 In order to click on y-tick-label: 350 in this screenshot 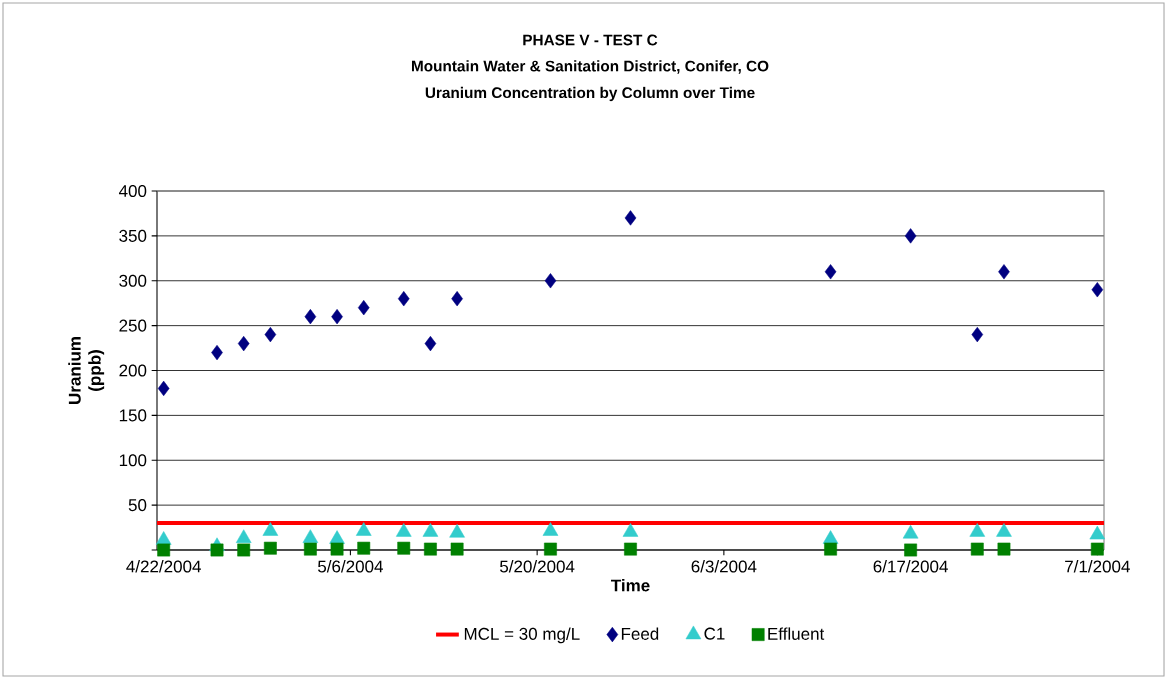, I will do `click(133, 235)`.